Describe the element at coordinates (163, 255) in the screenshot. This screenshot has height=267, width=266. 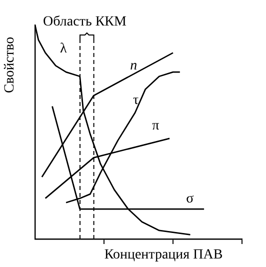
I see `x-axis-title: Концентрация ПАВ` at that location.